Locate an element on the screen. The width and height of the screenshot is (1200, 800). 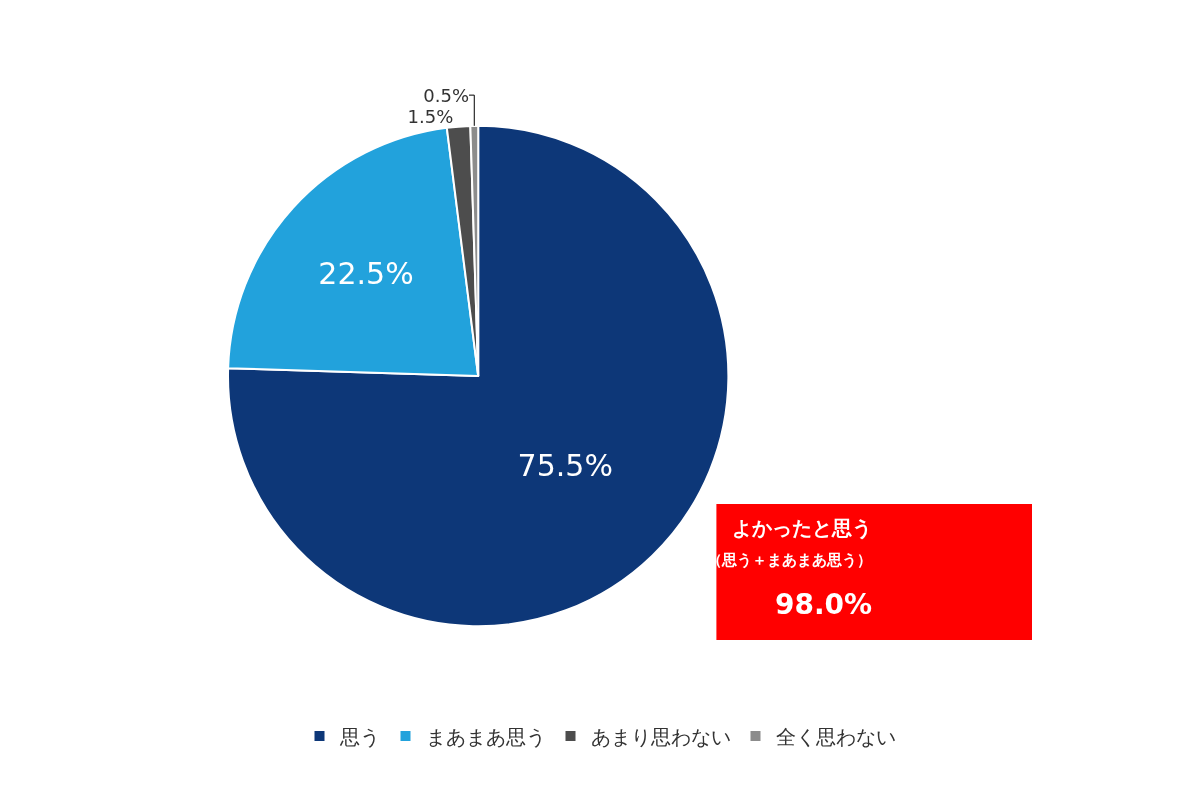
legend-label: あまり思わない is located at coordinates (660, 736).